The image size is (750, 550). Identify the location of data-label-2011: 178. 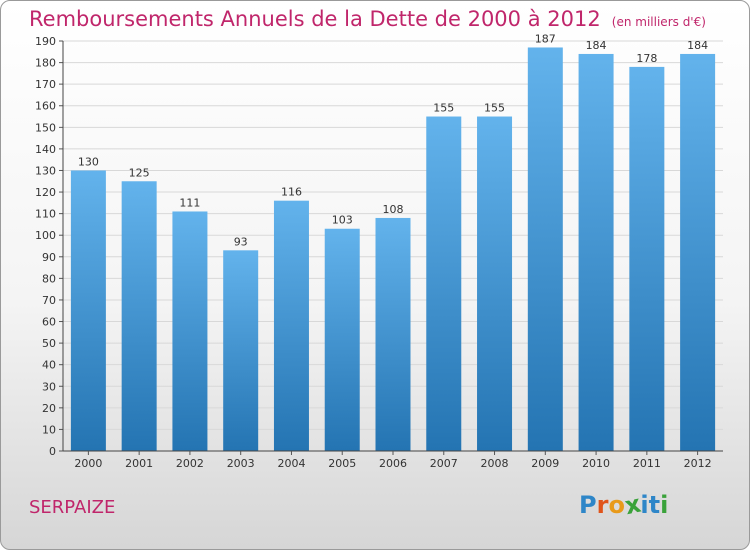
(646, 58).